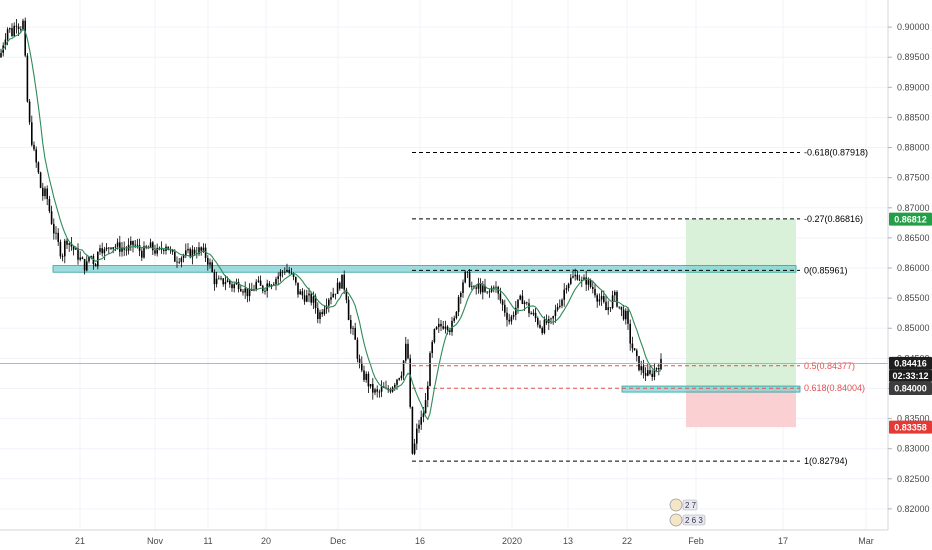 This screenshot has height=550, width=932. I want to click on price-tick-label: 0.86000, so click(913, 268).